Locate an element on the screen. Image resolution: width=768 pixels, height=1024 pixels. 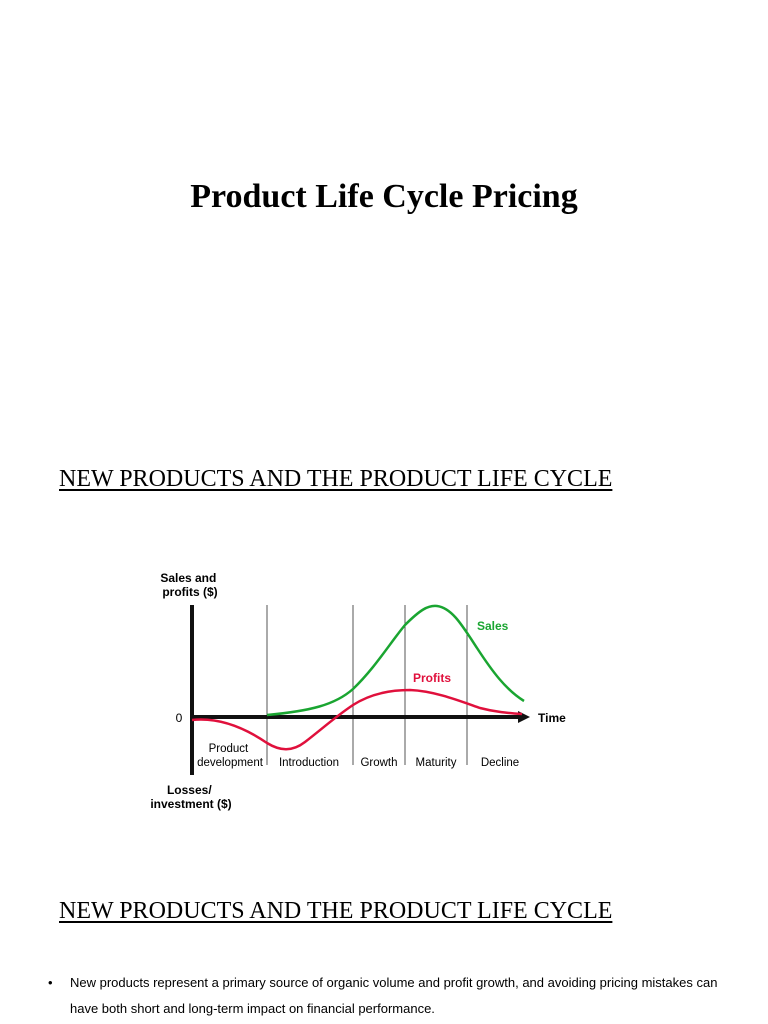
profits-label: Profits is located at coordinates (432, 678).